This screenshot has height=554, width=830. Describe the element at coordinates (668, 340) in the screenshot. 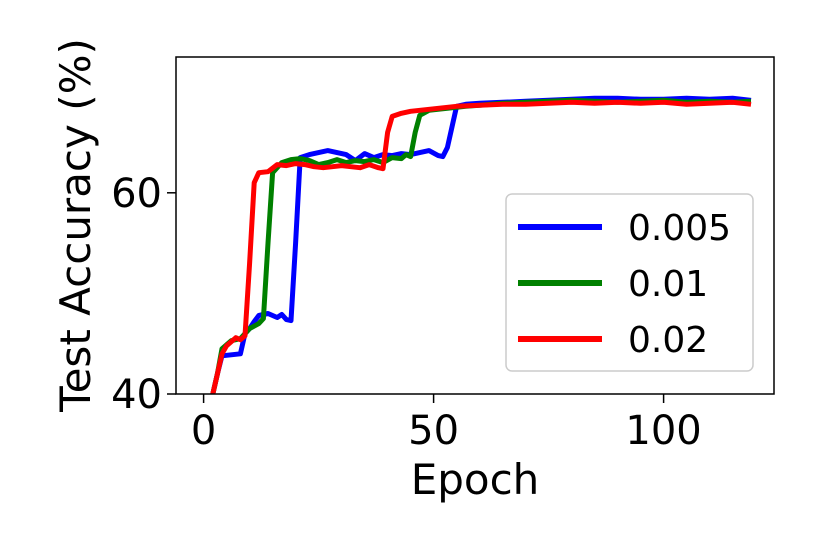

I see `legend-label-2: 0.02` at that location.